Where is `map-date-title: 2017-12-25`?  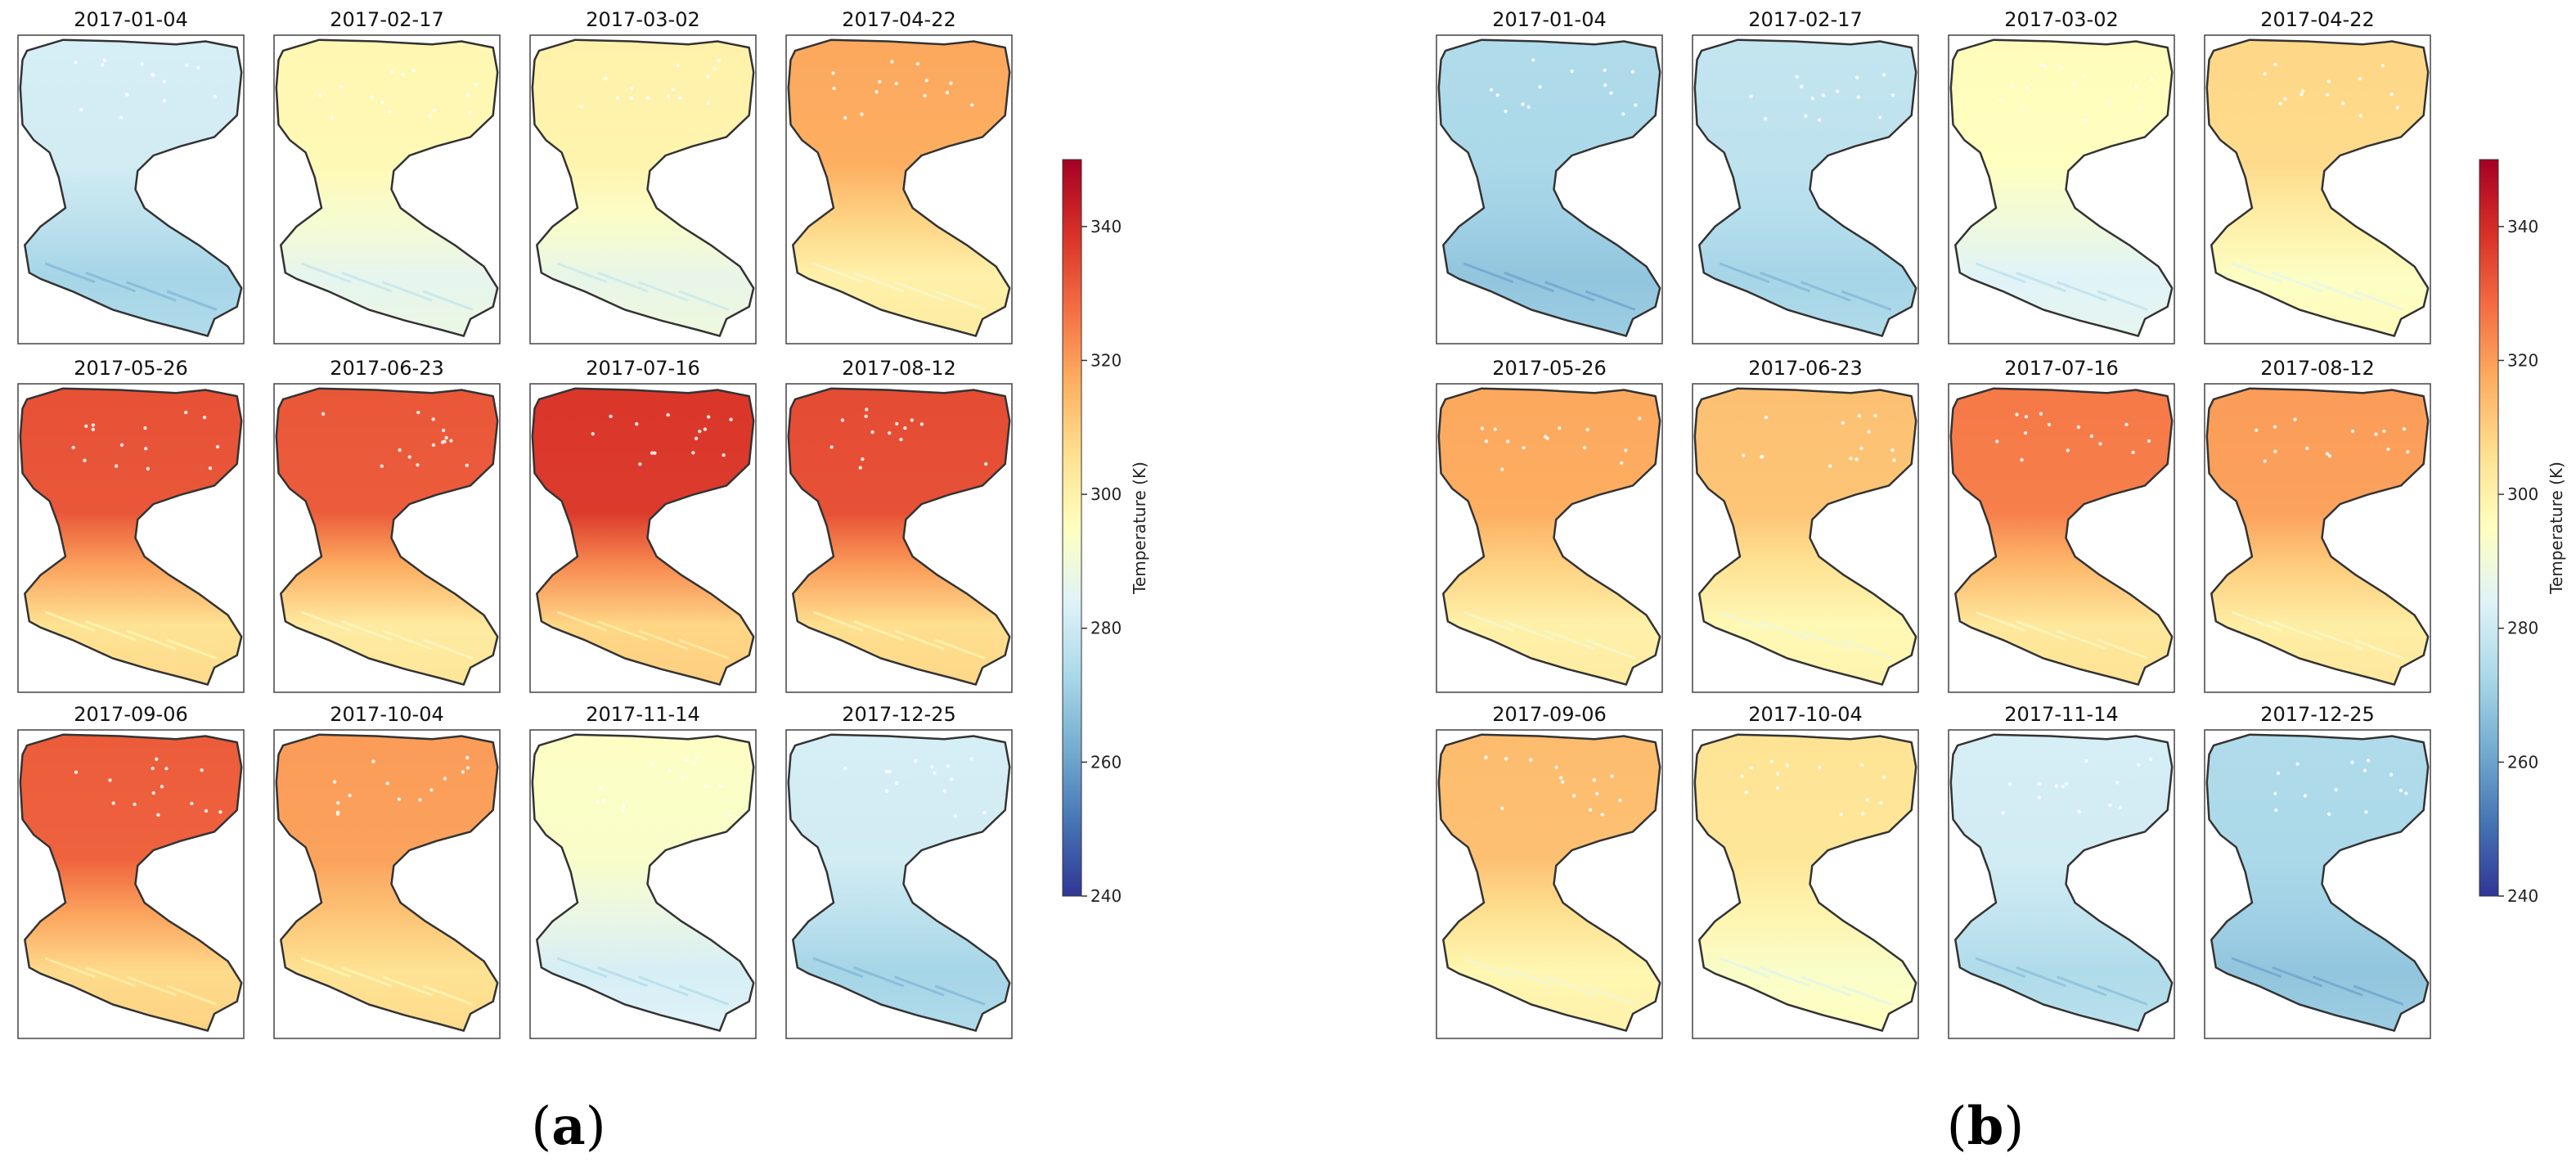
map-date-title: 2017-12-25 is located at coordinates (2317, 714).